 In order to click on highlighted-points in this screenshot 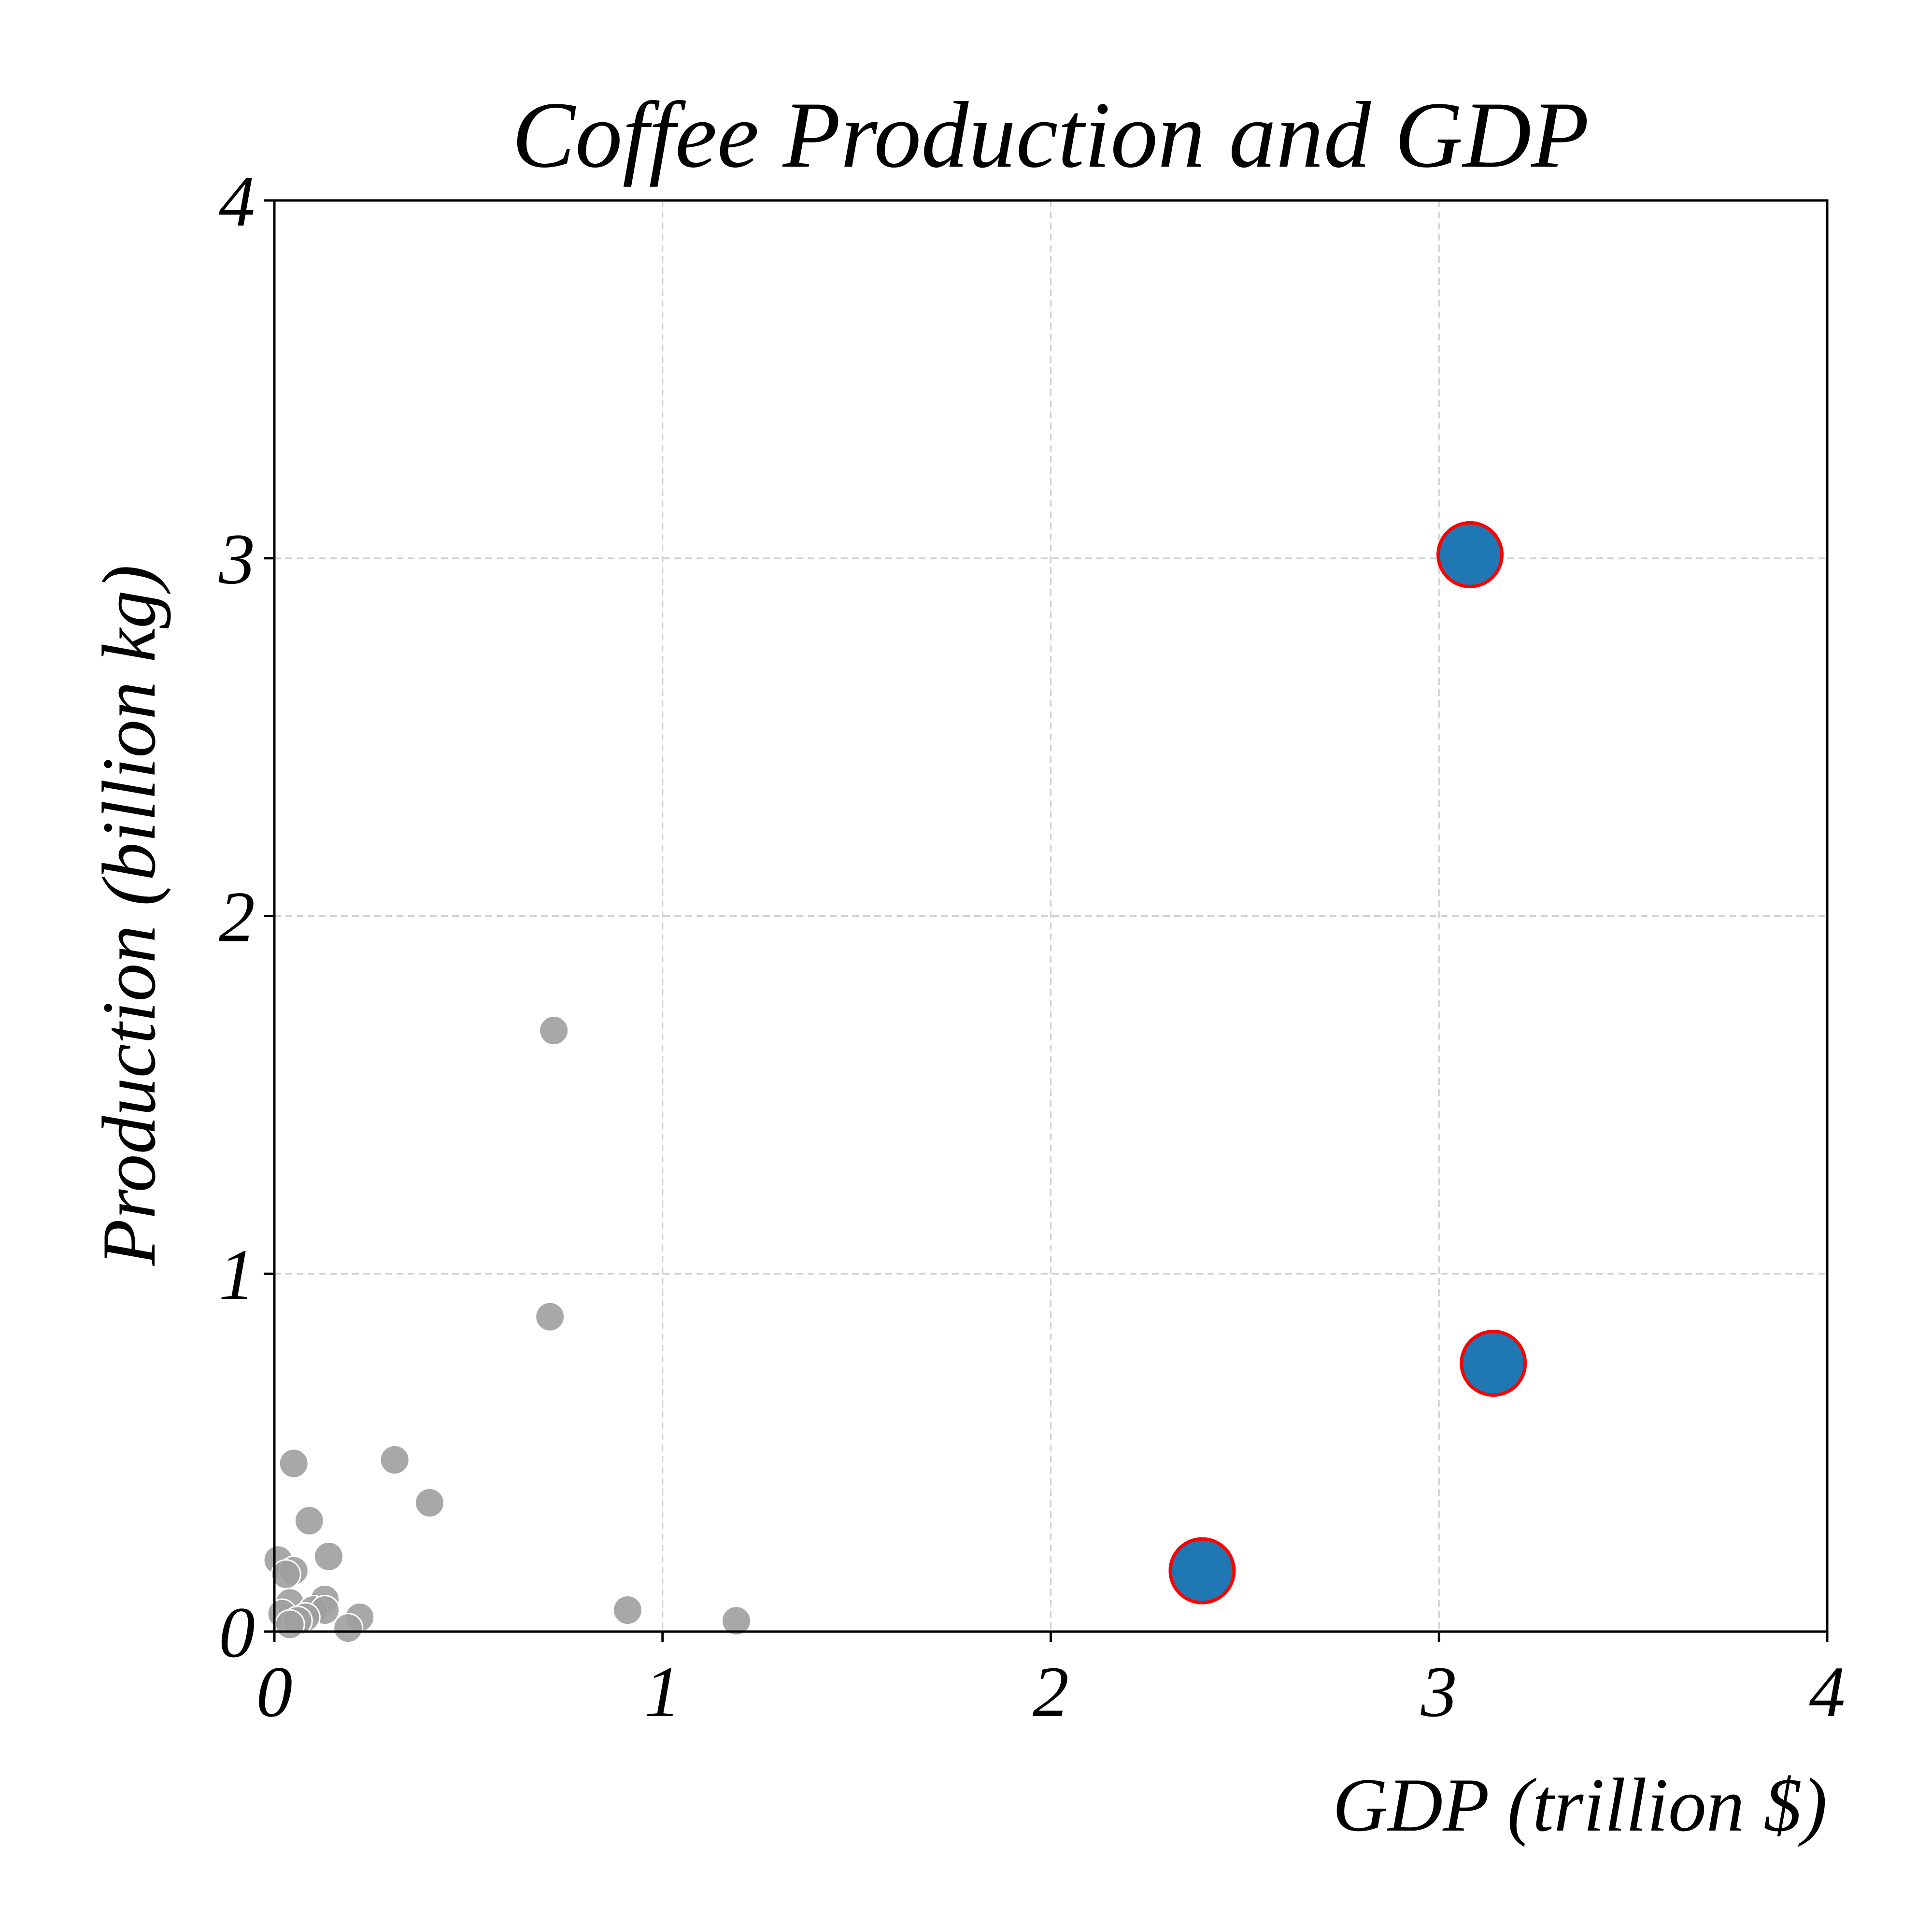, I will do `click(1347, 1063)`.